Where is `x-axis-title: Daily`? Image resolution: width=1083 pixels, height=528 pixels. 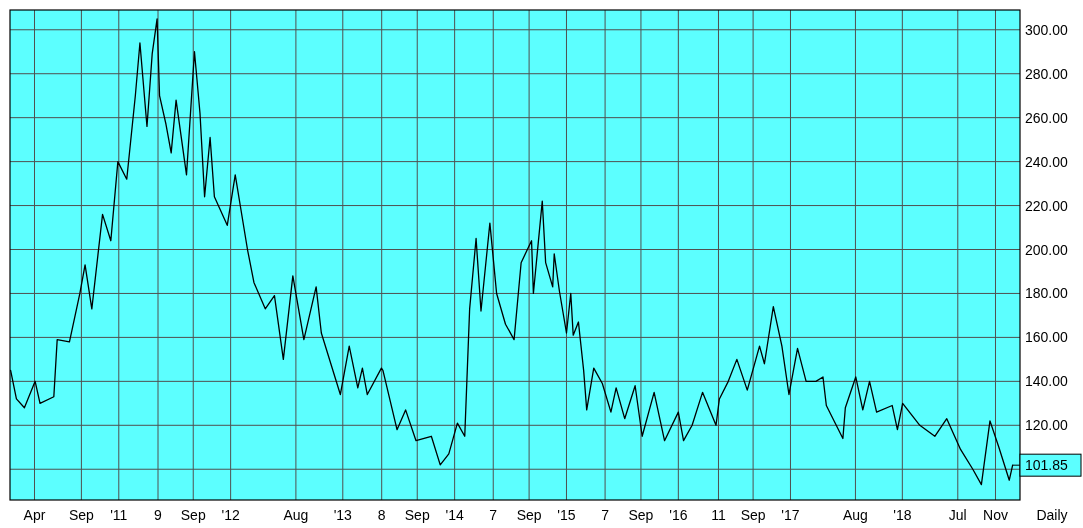 x-axis-title: Daily is located at coordinates (1052, 515).